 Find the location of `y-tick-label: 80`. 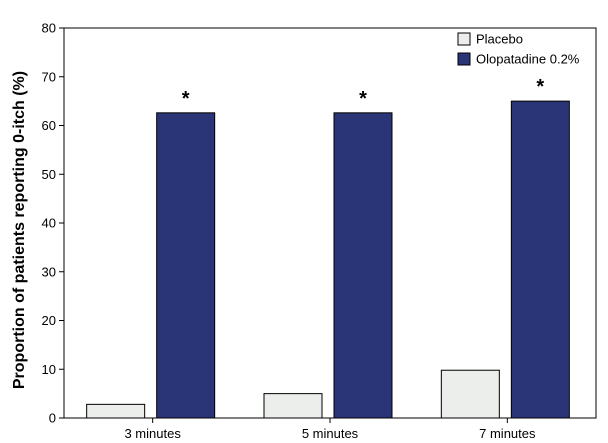

y-tick-label: 80 is located at coordinates (49, 28).